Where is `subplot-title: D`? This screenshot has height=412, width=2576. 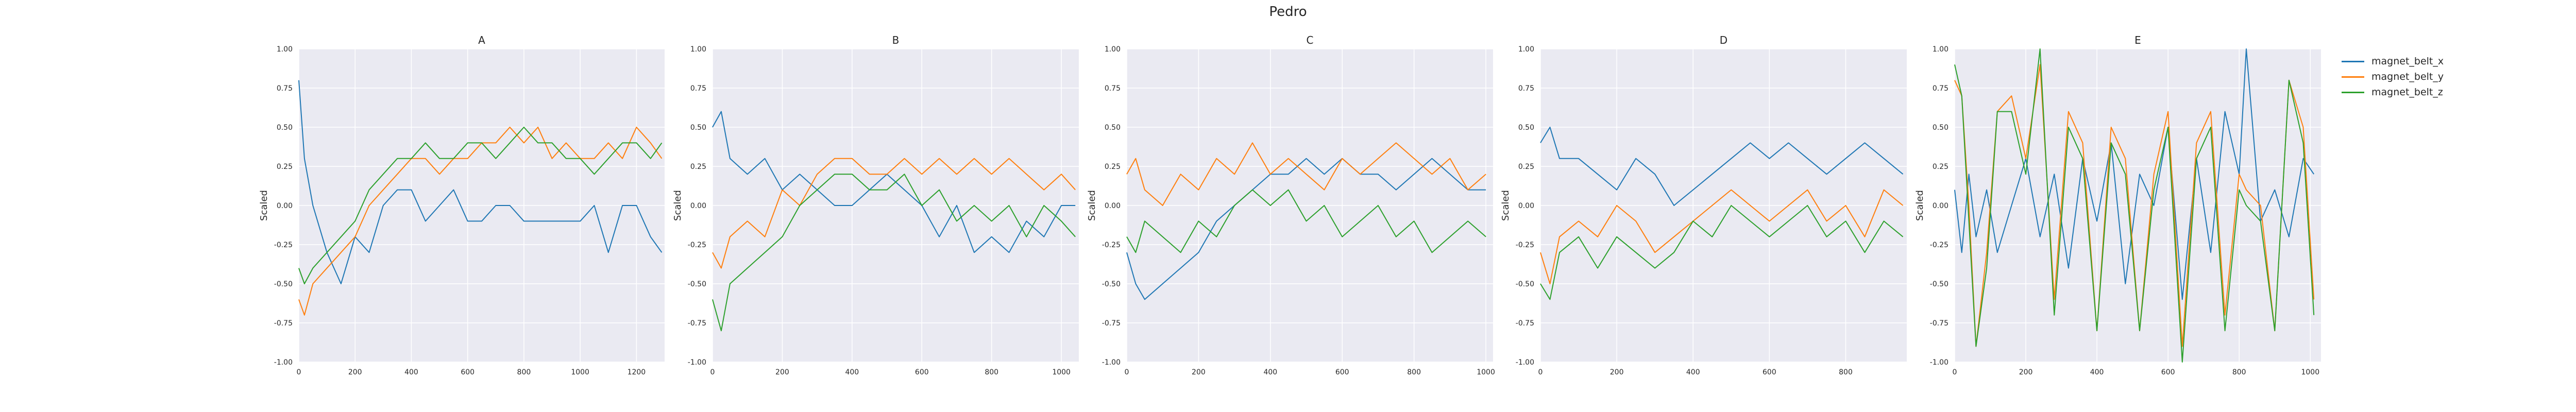
subplot-title: D is located at coordinates (1723, 40).